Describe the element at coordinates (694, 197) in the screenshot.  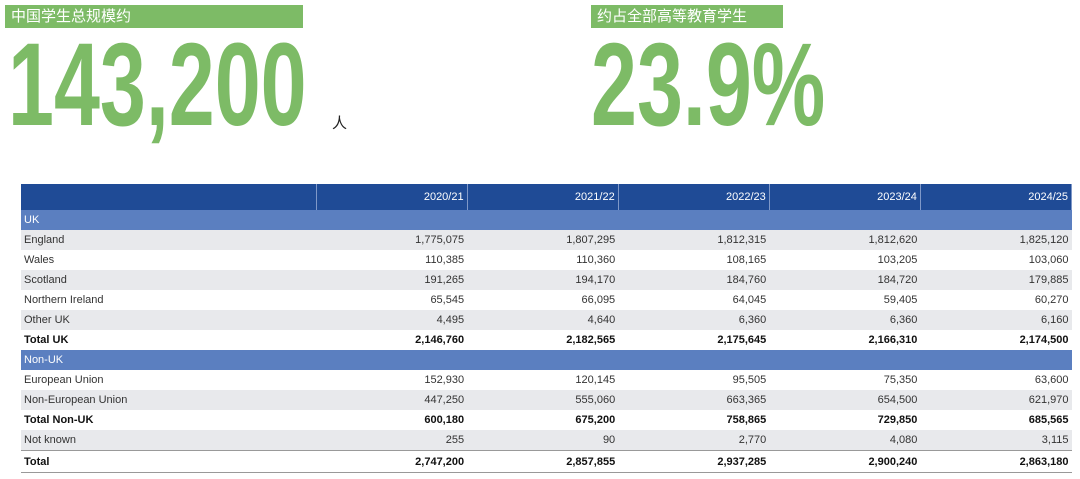
I see `header-cell: 2022/23` at that location.